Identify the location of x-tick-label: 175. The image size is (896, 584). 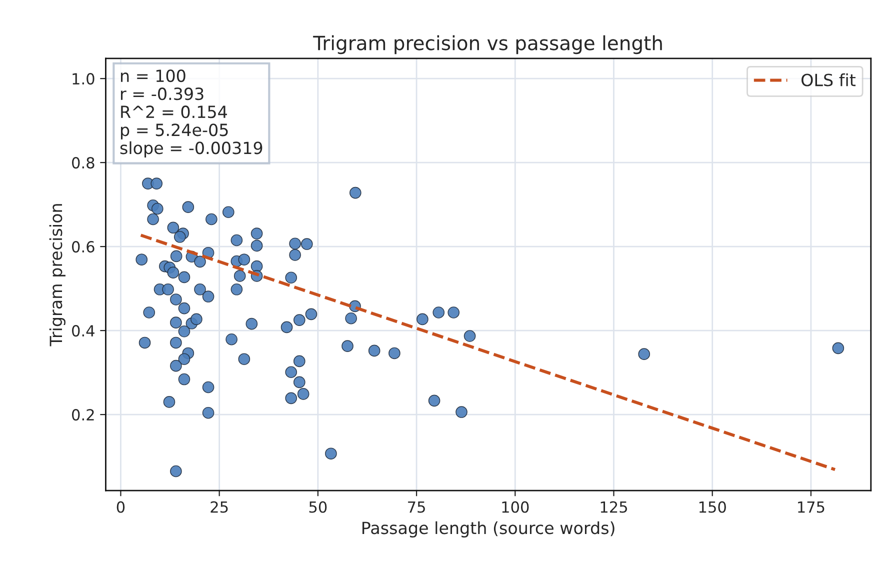
(811, 507).